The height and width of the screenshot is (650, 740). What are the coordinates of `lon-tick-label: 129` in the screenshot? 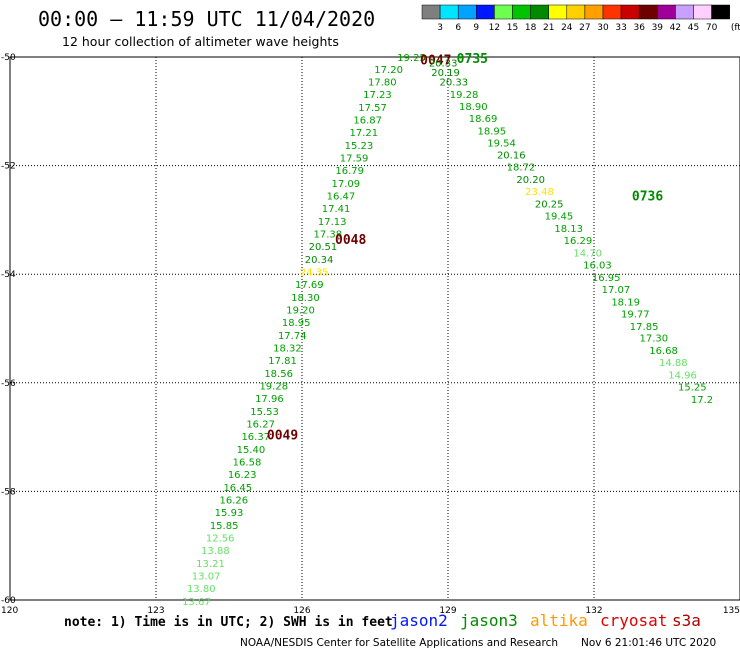 It's located at (447, 611).